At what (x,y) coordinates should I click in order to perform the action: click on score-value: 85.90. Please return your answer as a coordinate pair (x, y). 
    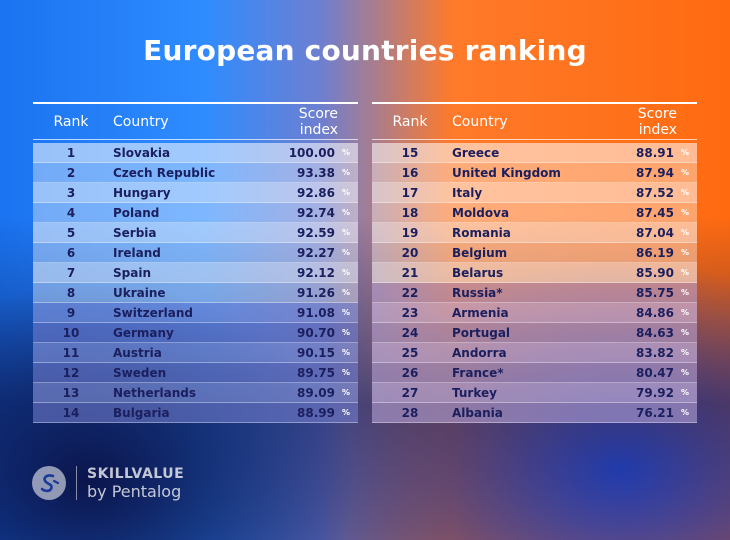
    Looking at the image, I should click on (655, 272).